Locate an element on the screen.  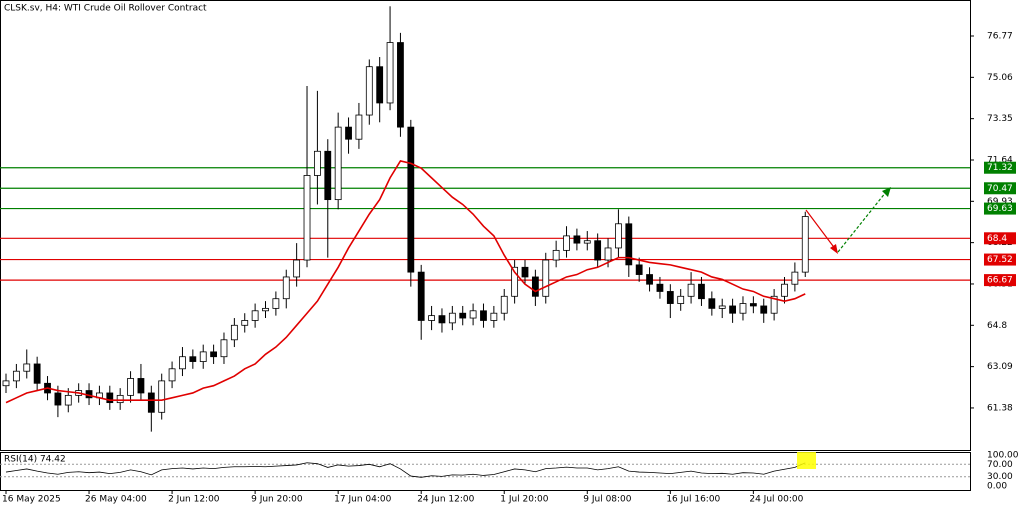
y-tick-label: 76.77 is located at coordinates (1000, 37).